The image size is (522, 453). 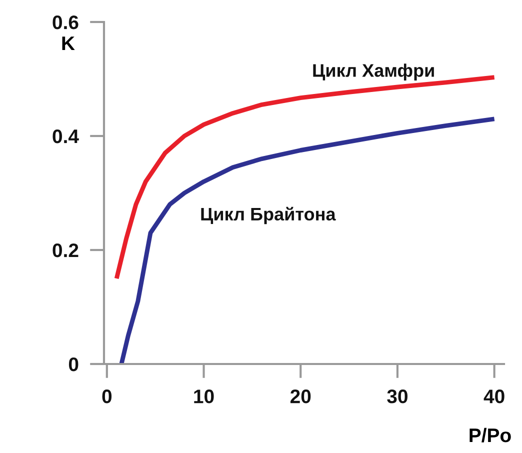 I want to click on y-axis-title: K, so click(x=68, y=43).